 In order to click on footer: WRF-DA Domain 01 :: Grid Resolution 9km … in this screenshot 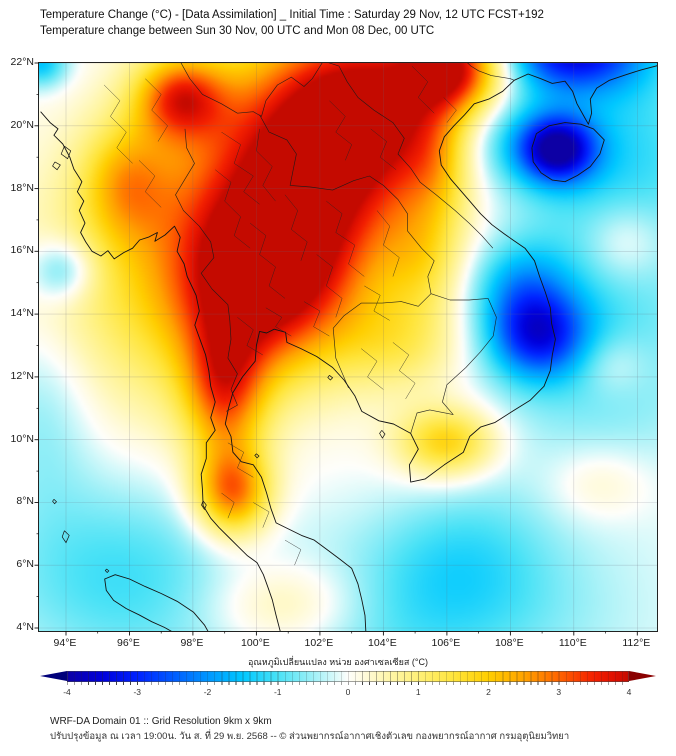, I will do `click(309, 729)`.